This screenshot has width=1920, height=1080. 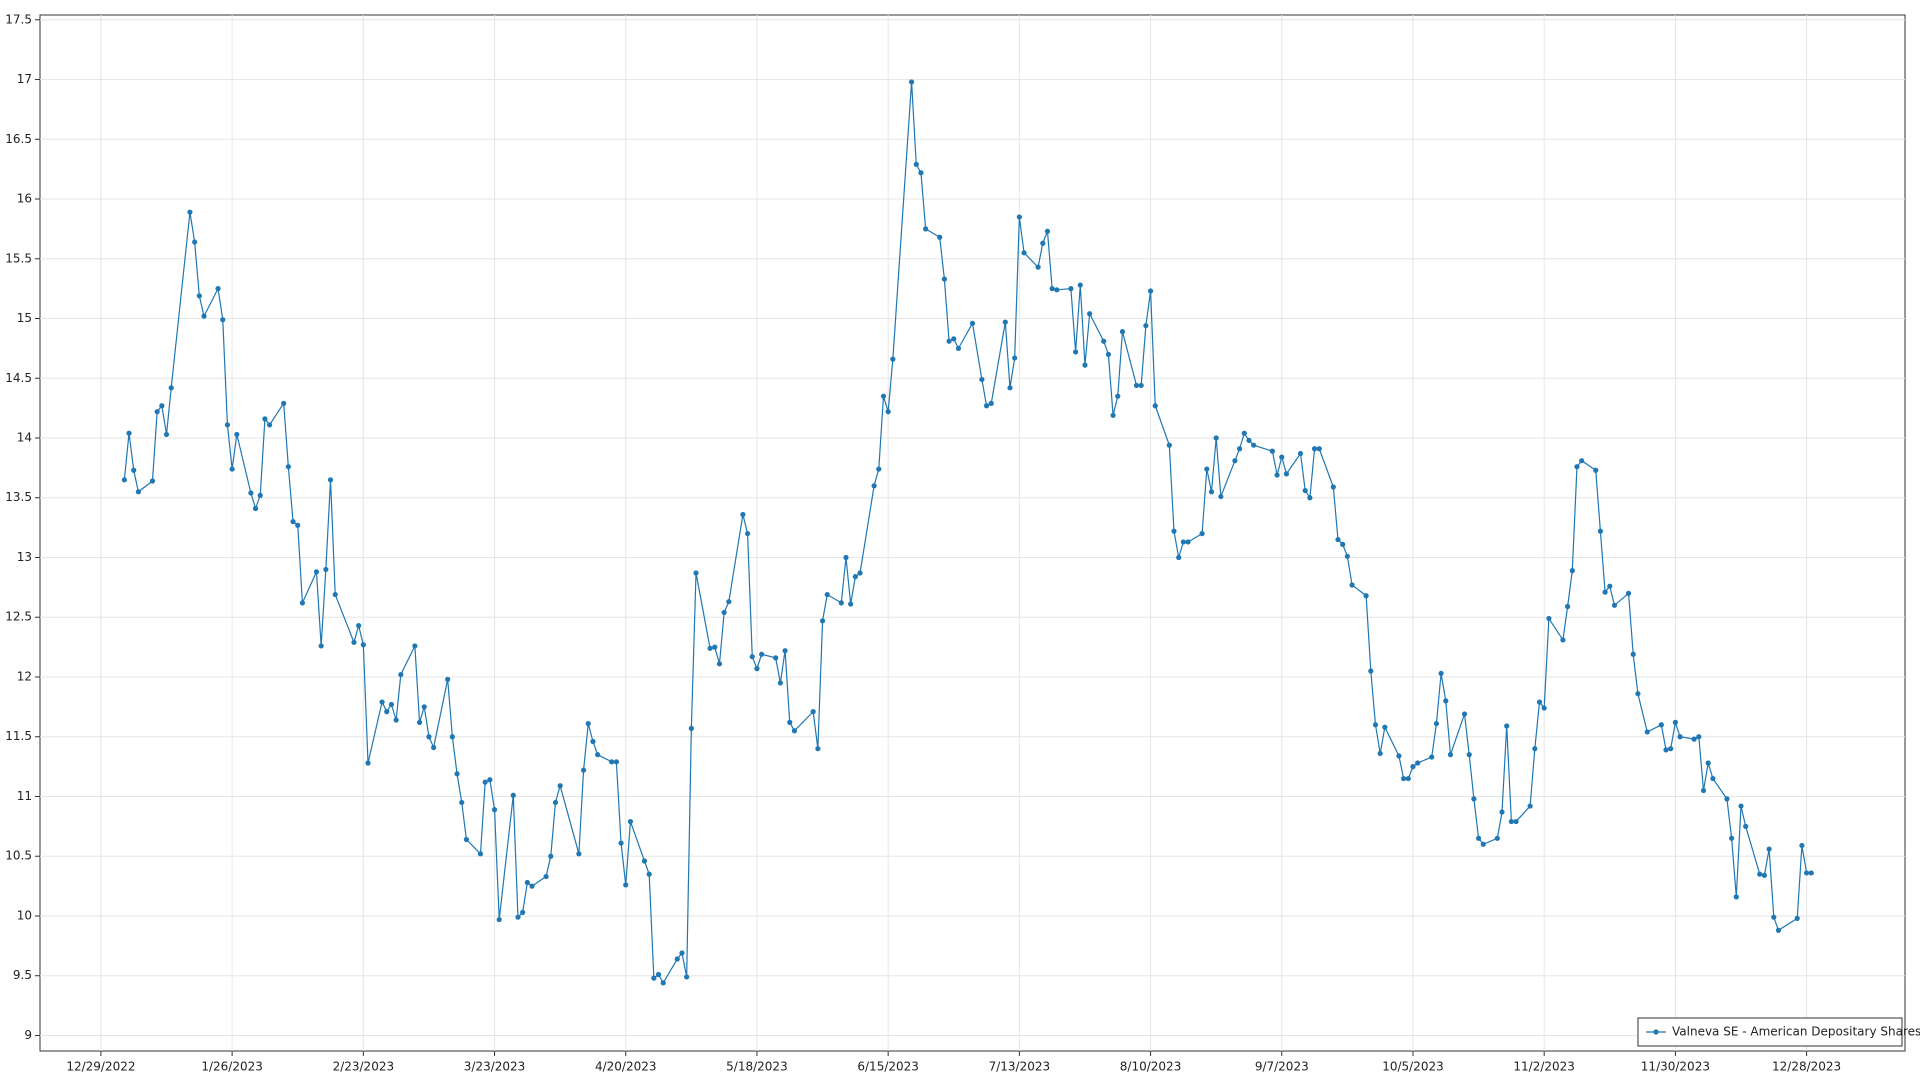 I want to click on x-tick-label: 6/15/2023, so click(x=888, y=1067).